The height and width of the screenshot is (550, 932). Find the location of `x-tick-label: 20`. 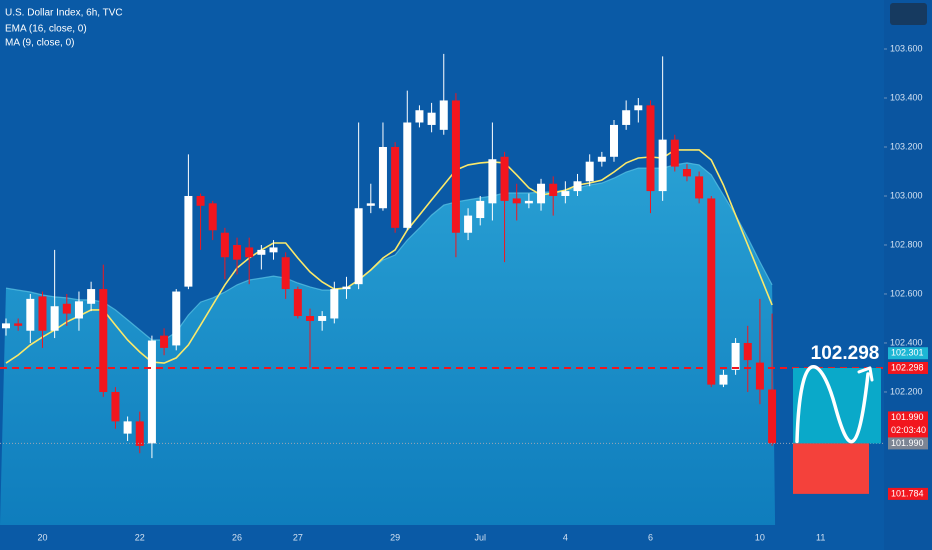

x-tick-label: 20 is located at coordinates (42, 537).